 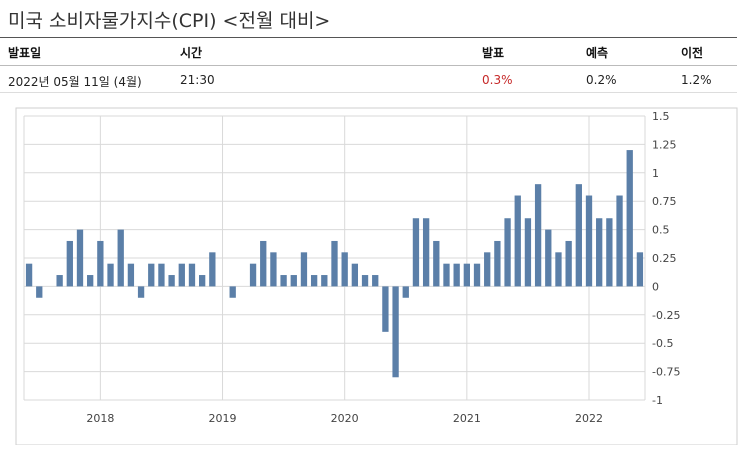 What do you see at coordinates (467, 418) in the screenshot?
I see `x-tick-label: 2021` at bounding box center [467, 418].